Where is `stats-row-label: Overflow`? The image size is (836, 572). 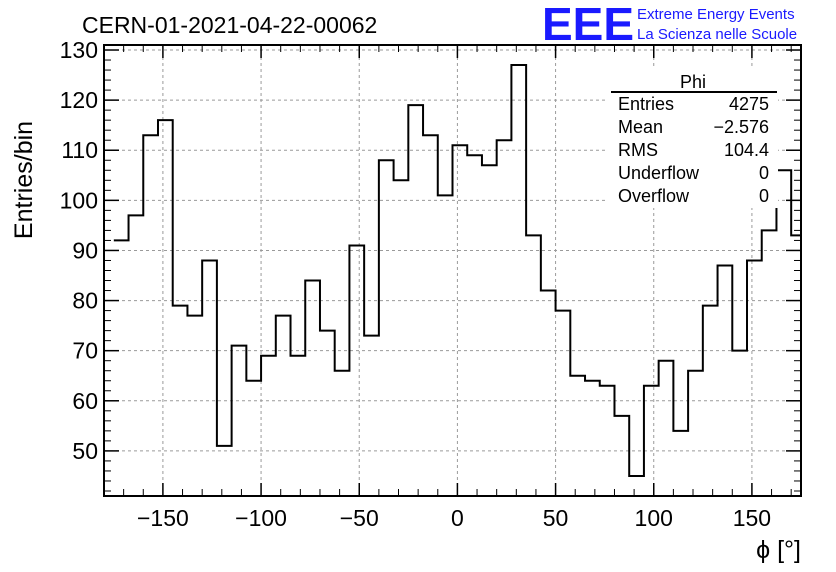 stats-row-label: Overflow is located at coordinates (654, 196).